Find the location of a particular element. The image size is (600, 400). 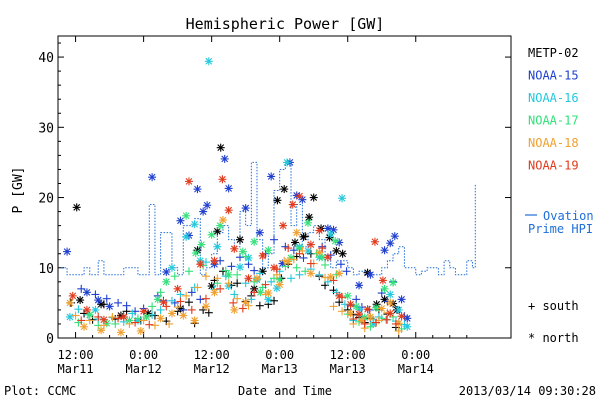

x-tick-label-date: Mar13 is located at coordinates (348, 369).